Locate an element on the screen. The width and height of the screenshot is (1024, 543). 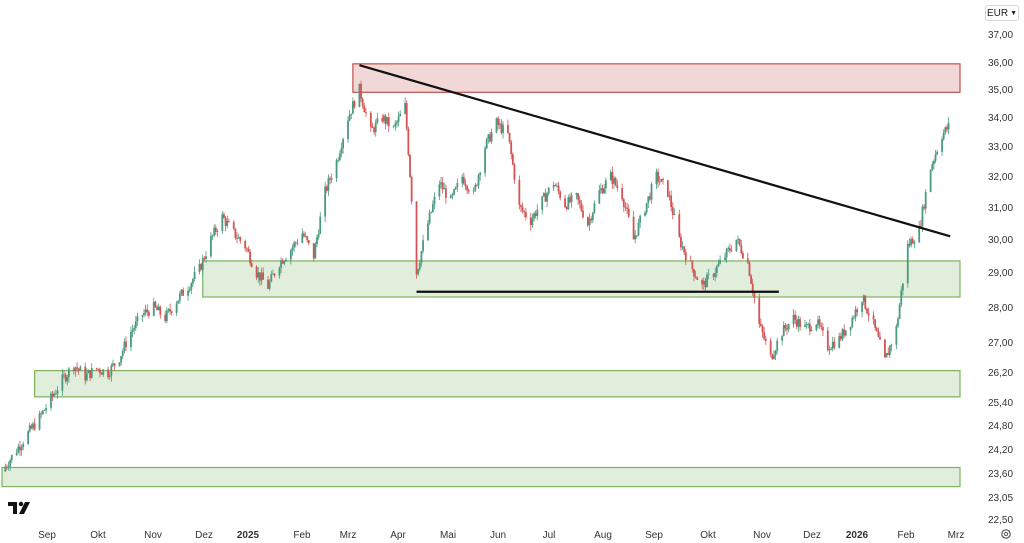
y-tick-label: 32,00 is located at coordinates (1000, 177).